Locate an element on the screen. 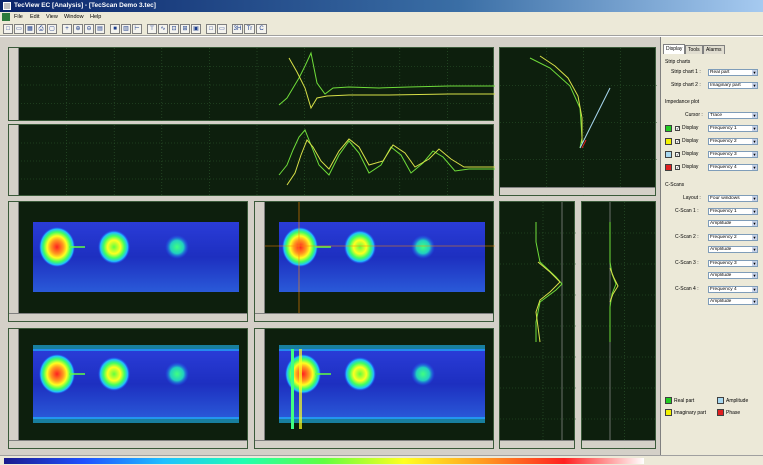 This screenshot has height=465, width=763. layout-select: Four windows ▼ is located at coordinates (733, 198).